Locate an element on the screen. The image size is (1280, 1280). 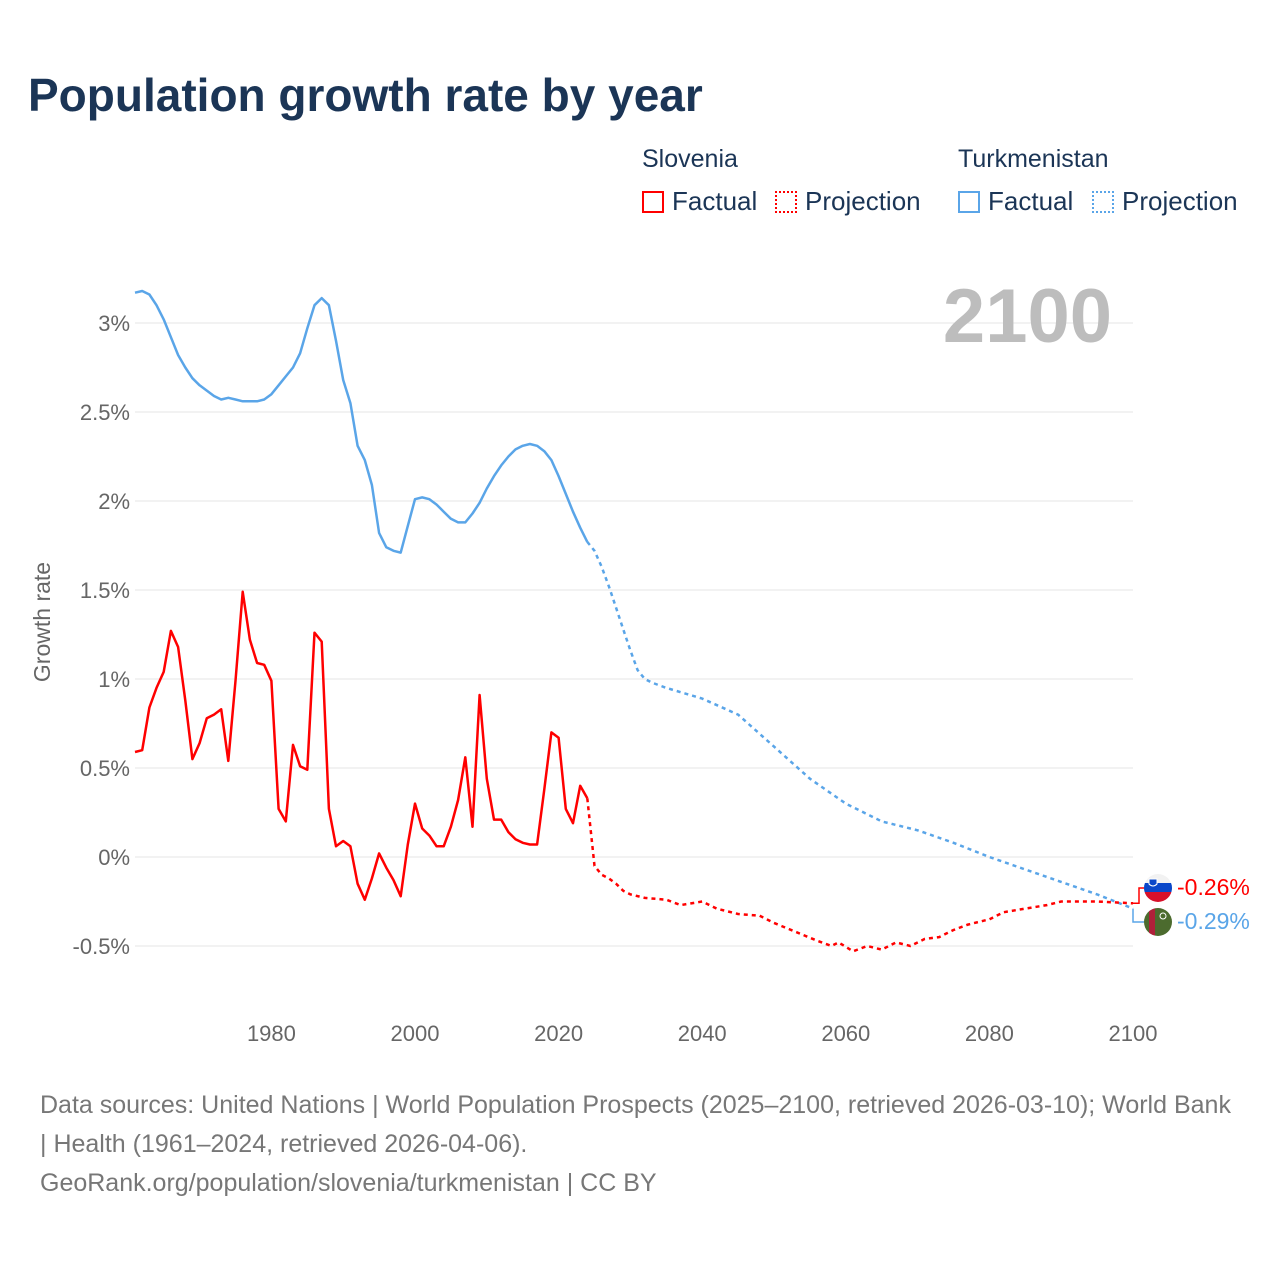
legend-turkmenistan-projection: Projection is located at coordinates (1165, 201).